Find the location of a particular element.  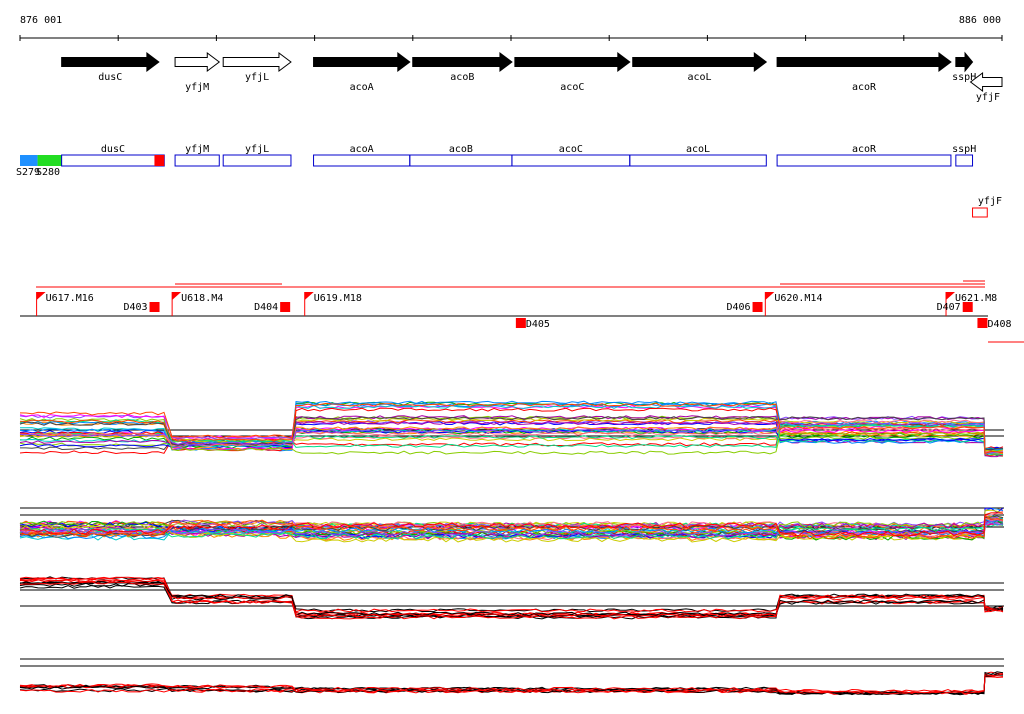

dusC-end-marker is located at coordinates (159, 160).